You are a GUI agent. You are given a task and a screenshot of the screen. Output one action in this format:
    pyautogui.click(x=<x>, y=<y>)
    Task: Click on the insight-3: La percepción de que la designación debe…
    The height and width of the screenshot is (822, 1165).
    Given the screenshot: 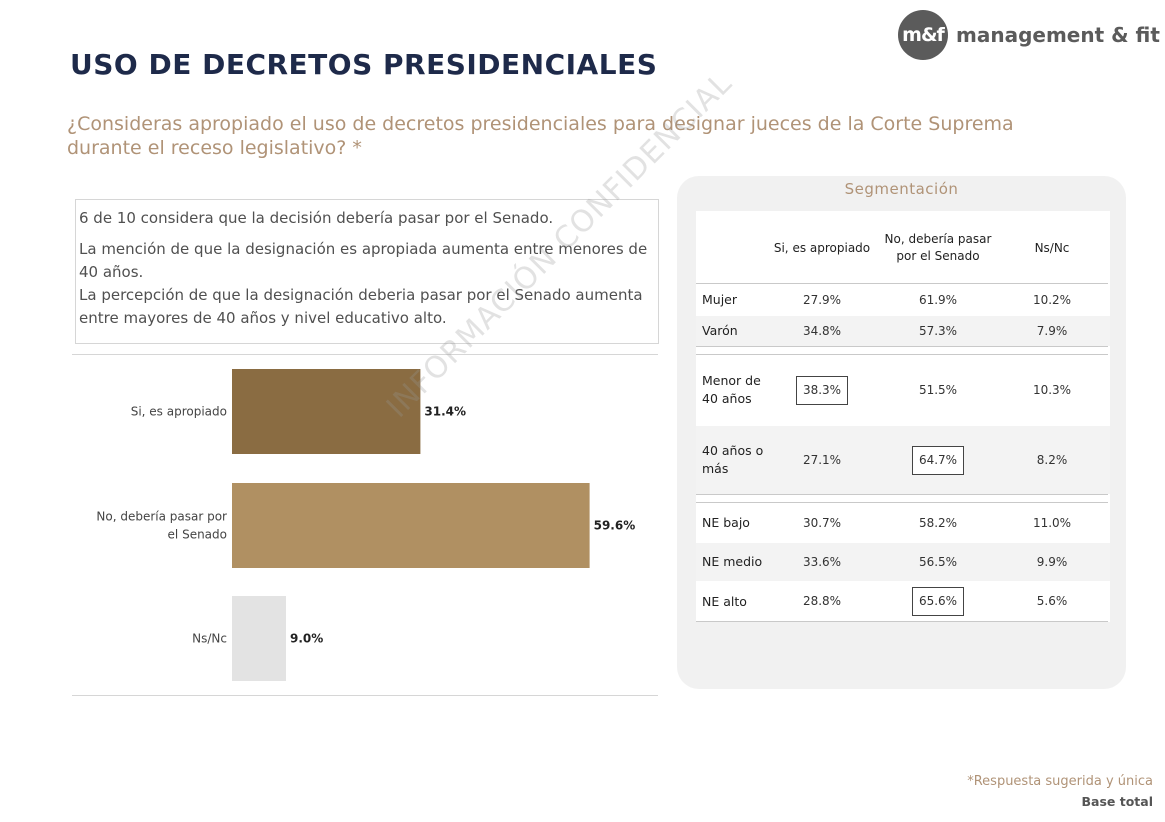 What is the action you would take?
    pyautogui.click(x=361, y=306)
    